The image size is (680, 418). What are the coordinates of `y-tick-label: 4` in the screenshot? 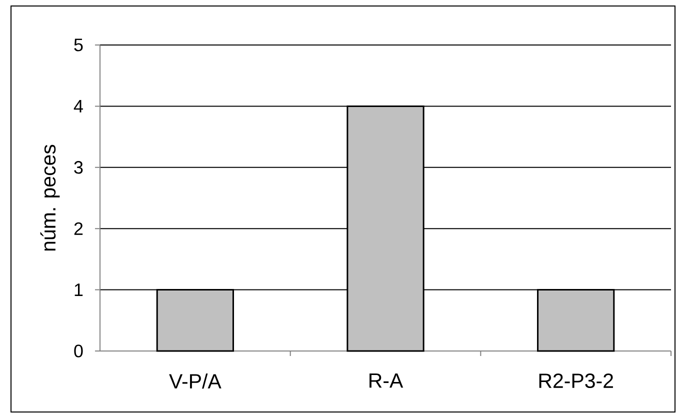 It's located at (78, 106).